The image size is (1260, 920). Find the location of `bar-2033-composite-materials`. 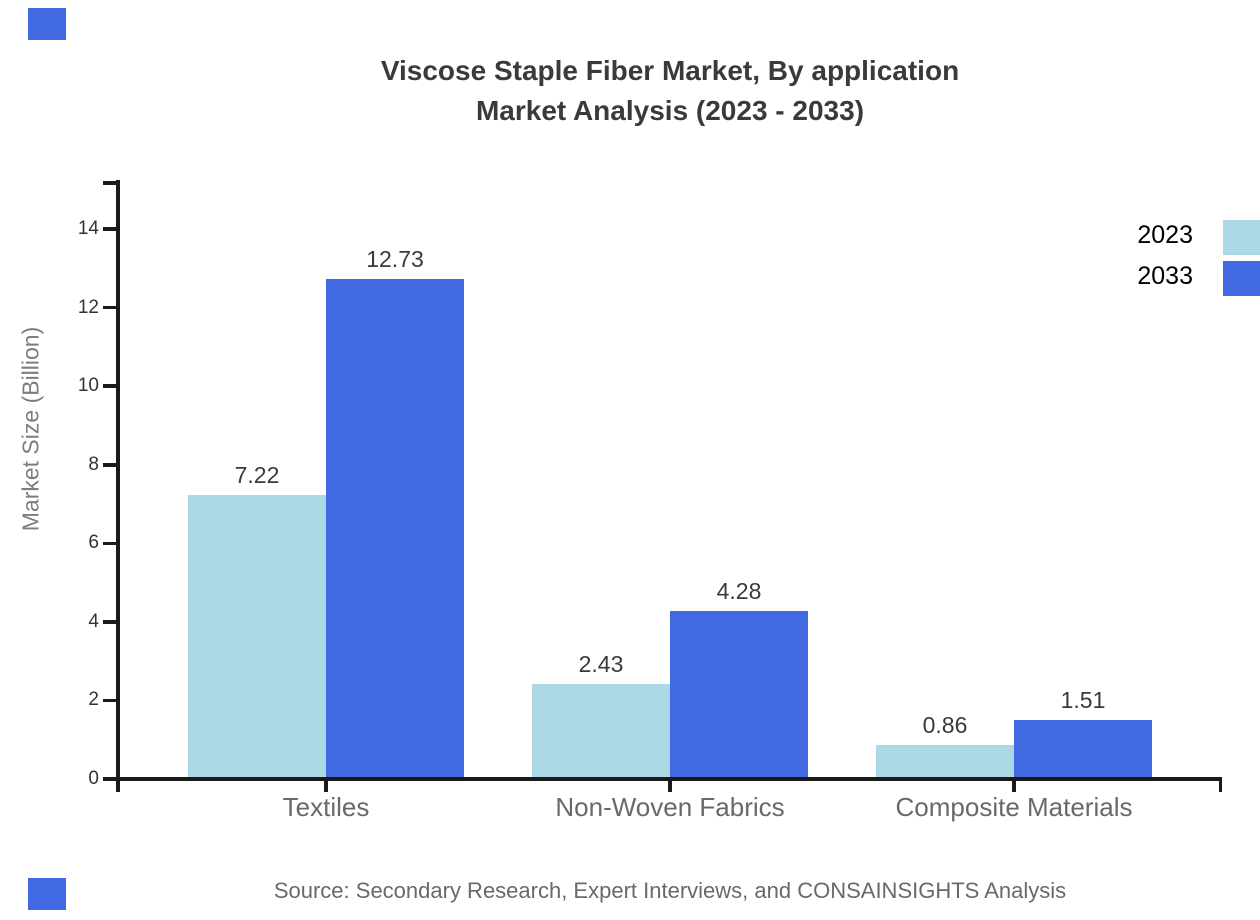

bar-2033-composite-materials is located at coordinates (1083, 749).